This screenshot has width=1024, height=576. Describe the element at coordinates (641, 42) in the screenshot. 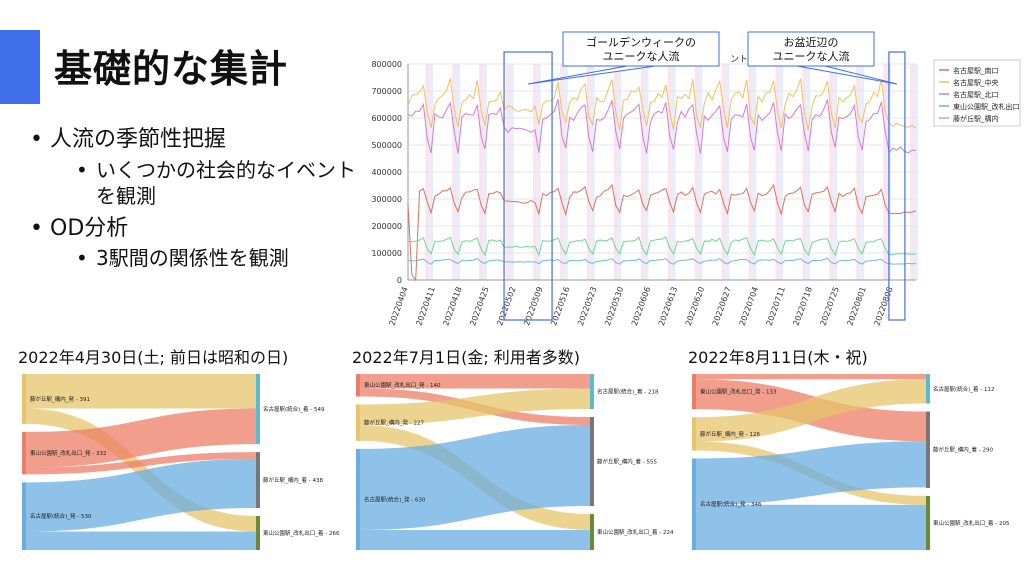

I see `gw-callout-text: ゴールデンウィークの` at that location.